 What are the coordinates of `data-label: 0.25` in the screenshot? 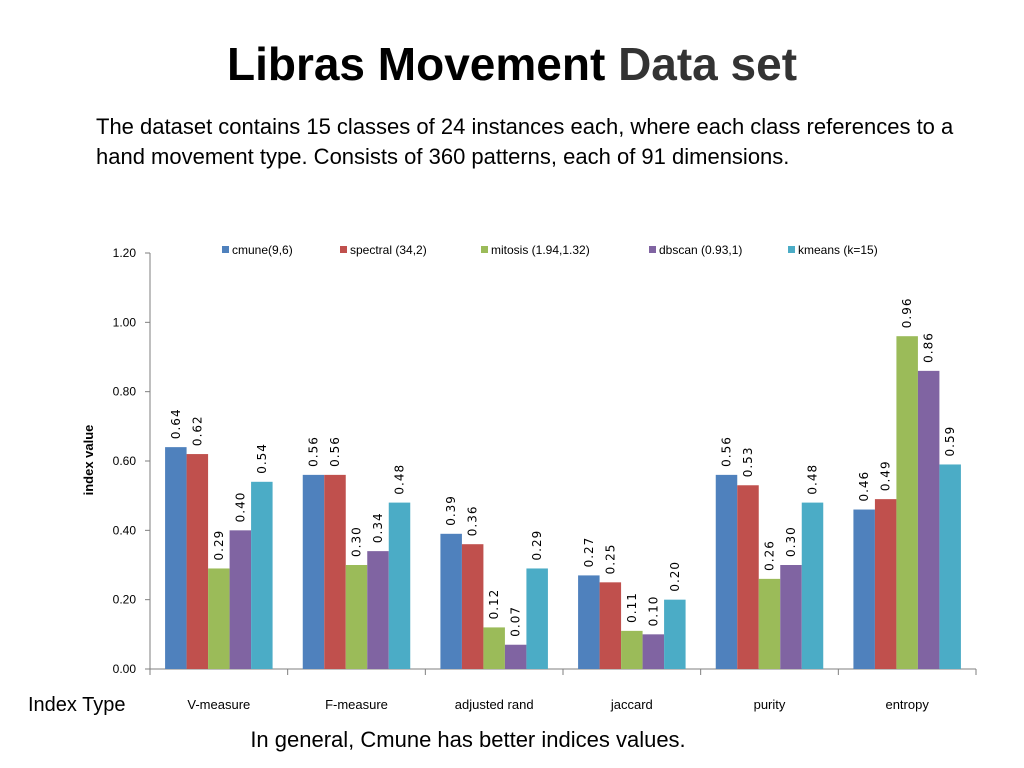 It's located at (610, 559).